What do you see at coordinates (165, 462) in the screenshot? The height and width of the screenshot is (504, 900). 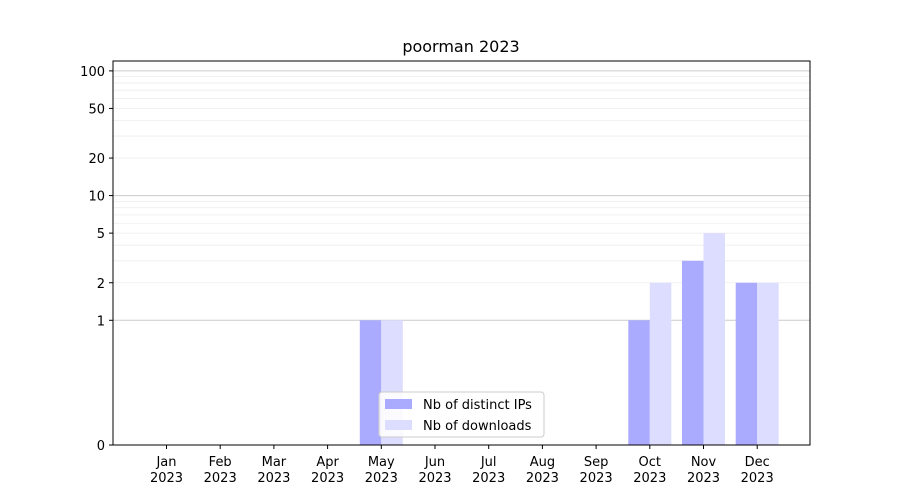 I see `x-tick-label-month: Jan` at bounding box center [165, 462].